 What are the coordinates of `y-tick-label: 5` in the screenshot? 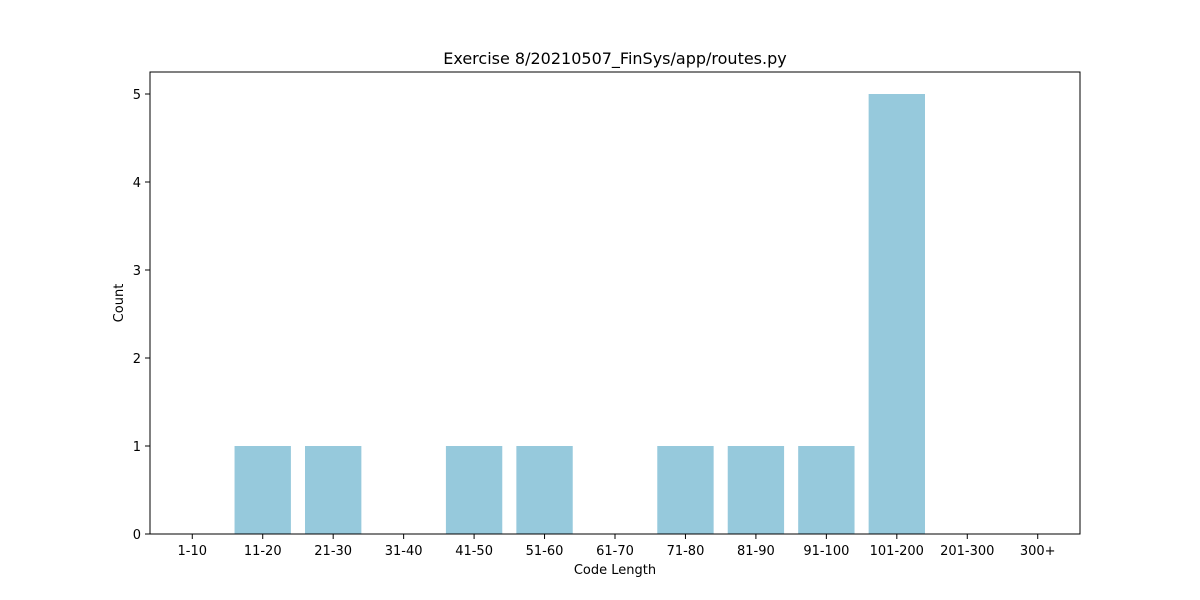 It's located at (137, 95).